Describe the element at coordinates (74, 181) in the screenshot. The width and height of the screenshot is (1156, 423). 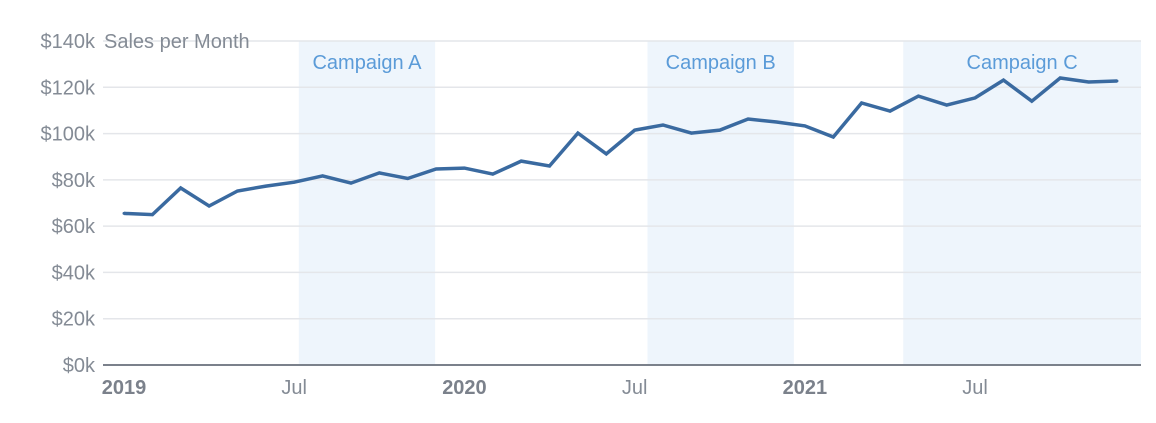
I see `y-tick-label: $80k` at that location.